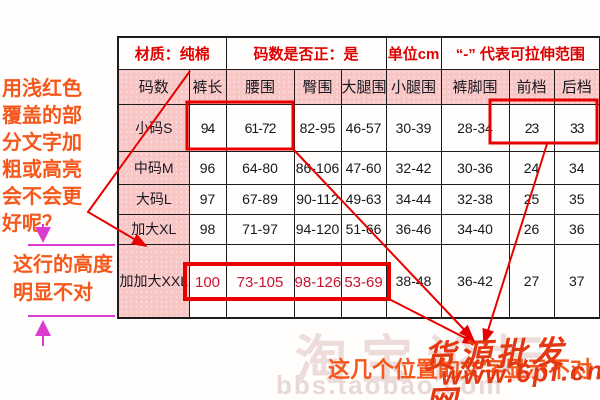  I want to click on table-cell: 97, so click(207, 199).